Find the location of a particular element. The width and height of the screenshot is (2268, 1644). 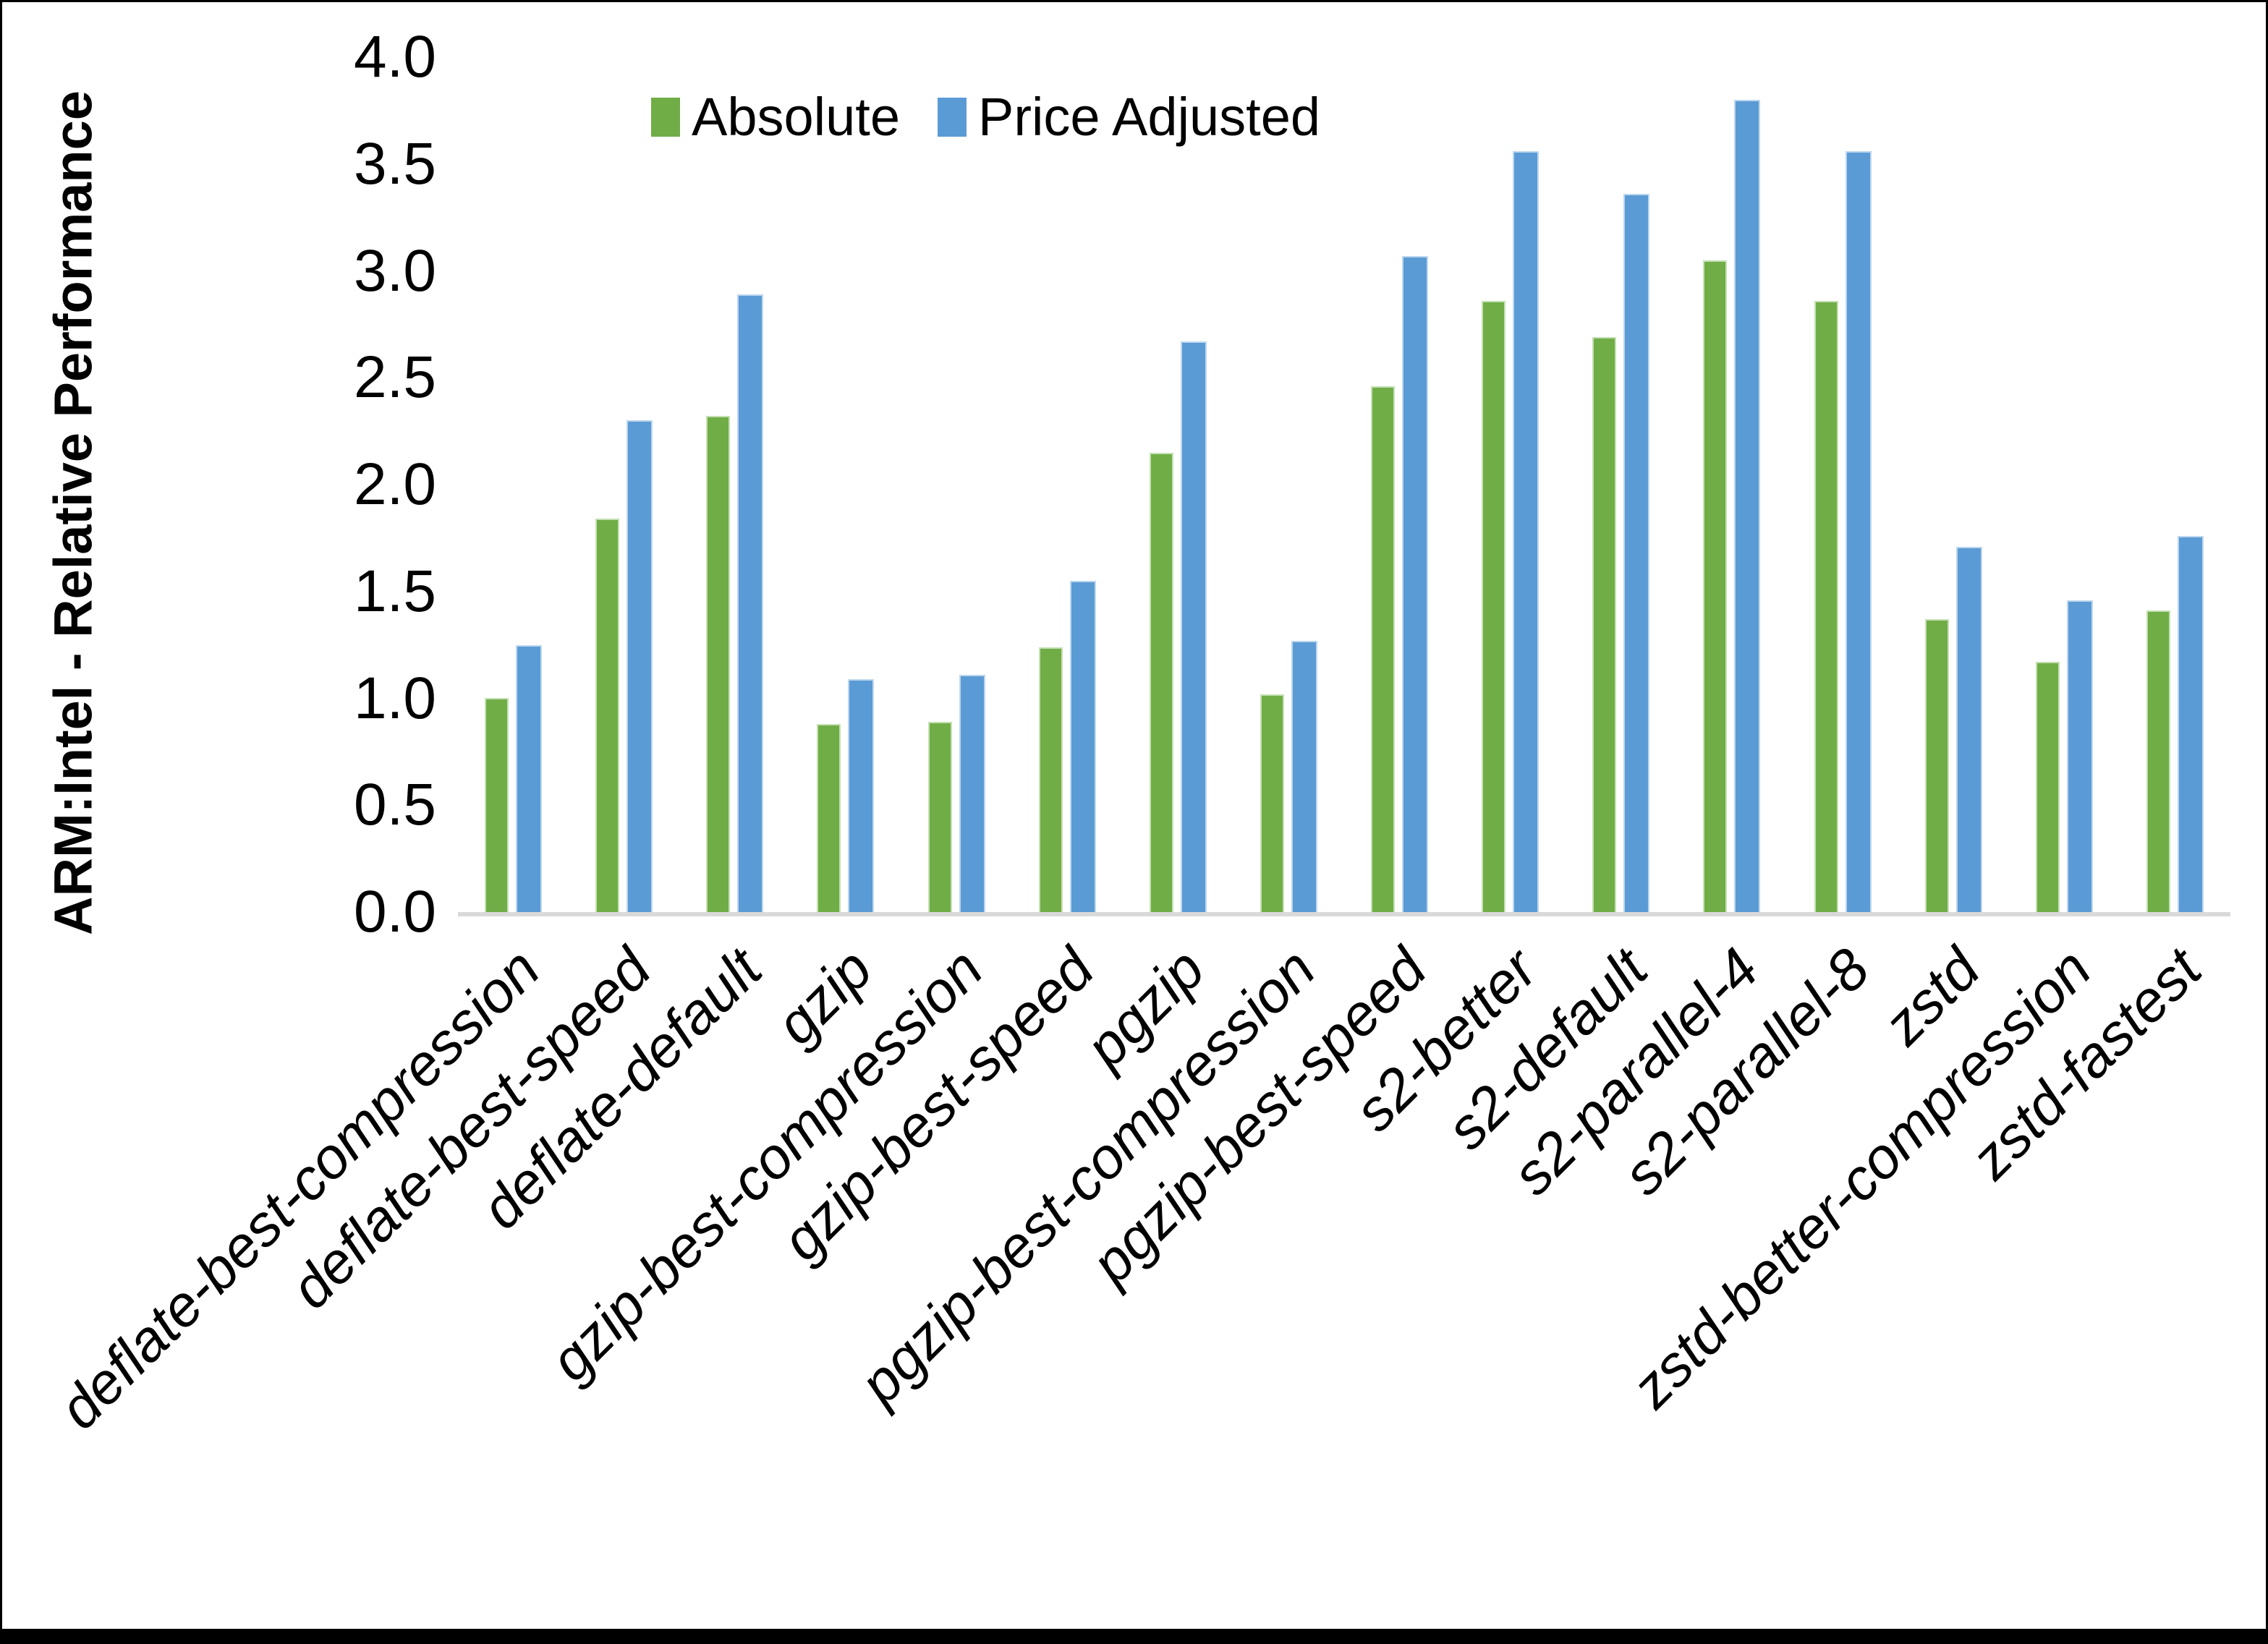

legend-label-absolute: Absolute is located at coordinates (796, 117).